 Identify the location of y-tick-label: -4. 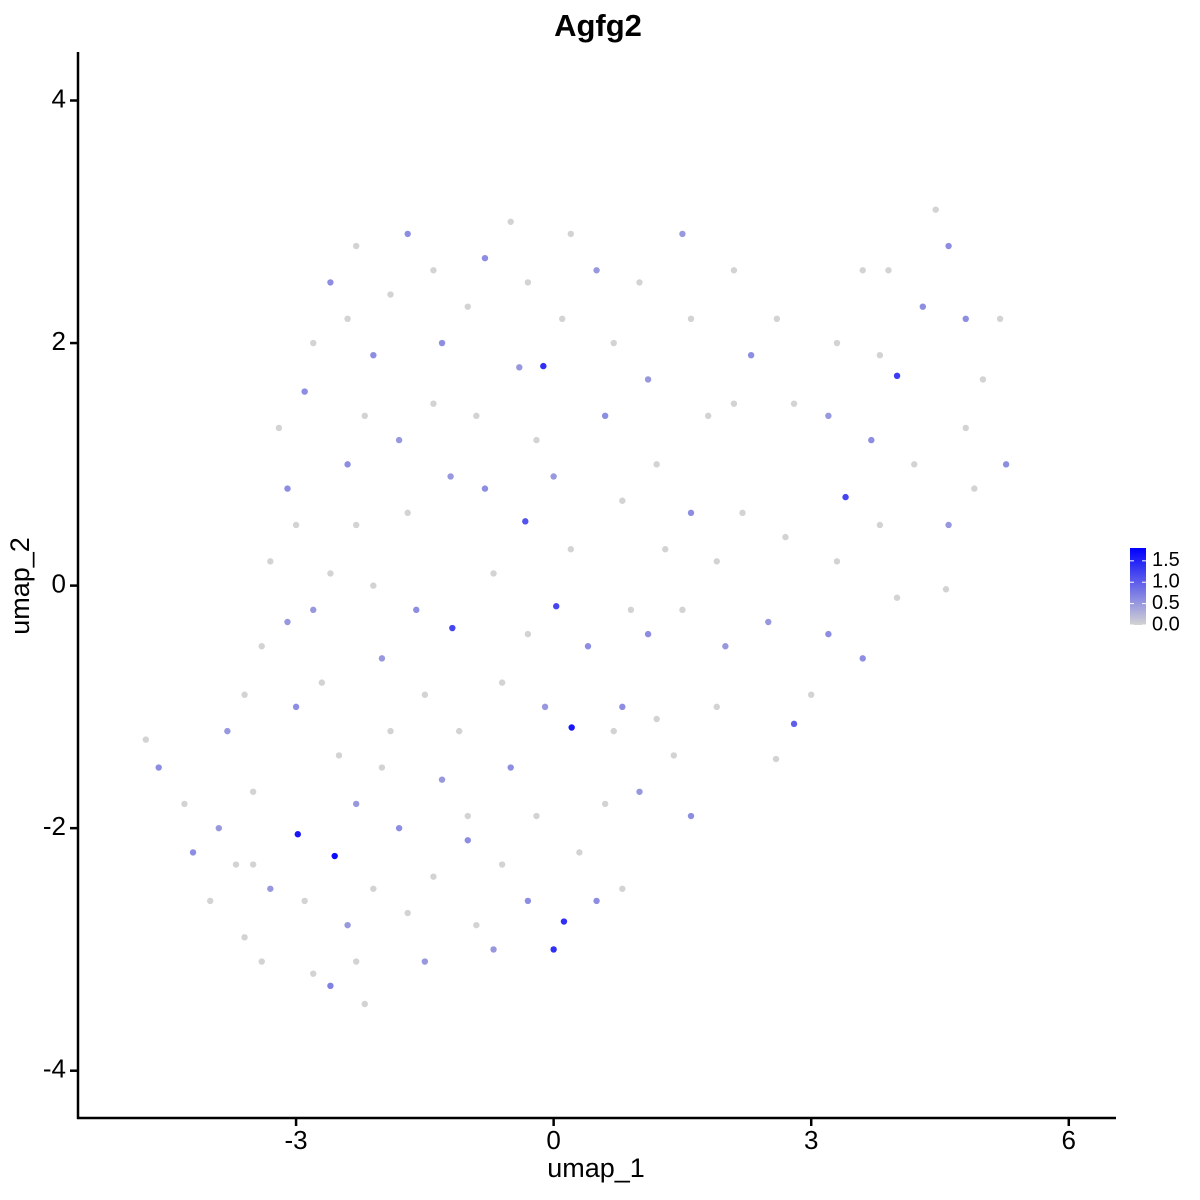
(54, 1069).